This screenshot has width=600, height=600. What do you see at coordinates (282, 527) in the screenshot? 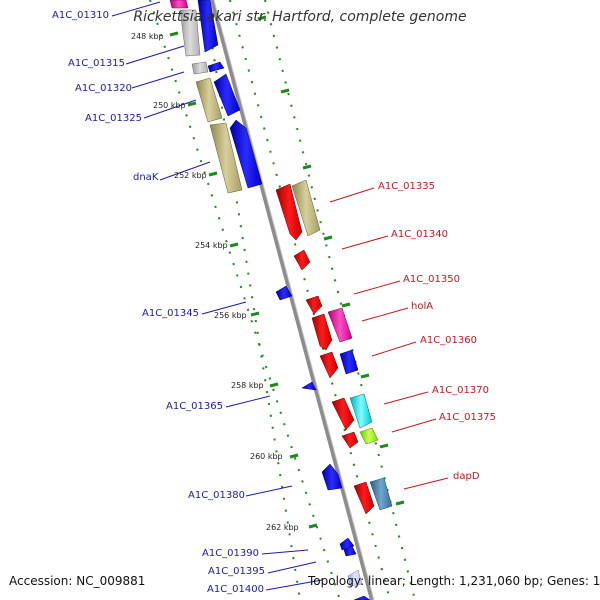
I see `kbp-tick-label: 262 kbp` at bounding box center [282, 527].